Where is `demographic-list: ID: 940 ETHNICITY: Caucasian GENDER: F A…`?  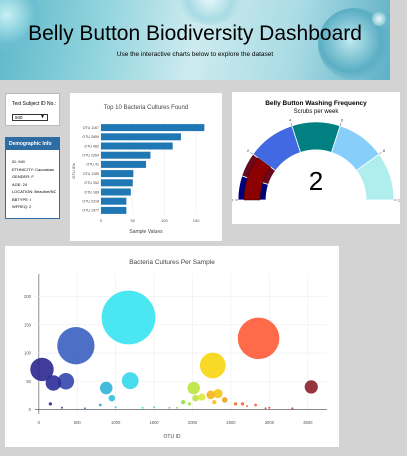 demographic-list: ID: 940 ETHNICITY: Caucasian GENDER: F A… is located at coordinates (34, 184).